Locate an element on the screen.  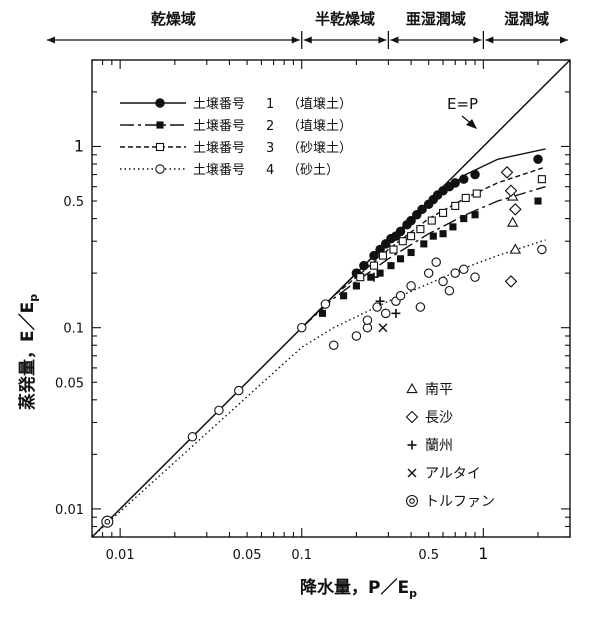
x-tick-label: 0.1 is located at coordinates (301, 555).